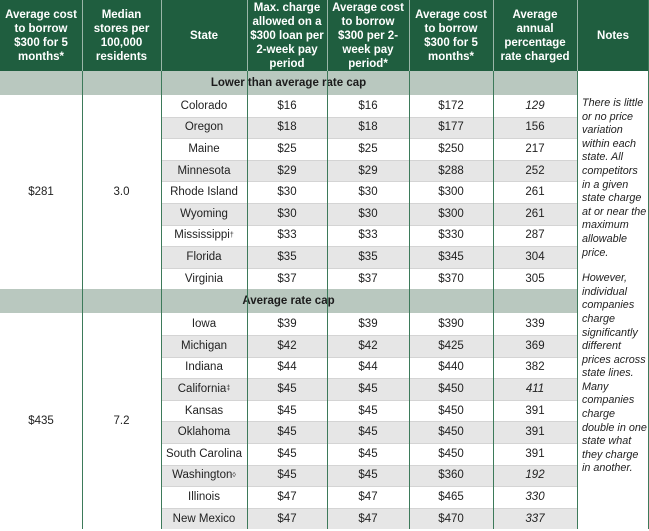  Describe the element at coordinates (204, 518) in the screenshot. I see `state-cell: New Mexico` at that location.